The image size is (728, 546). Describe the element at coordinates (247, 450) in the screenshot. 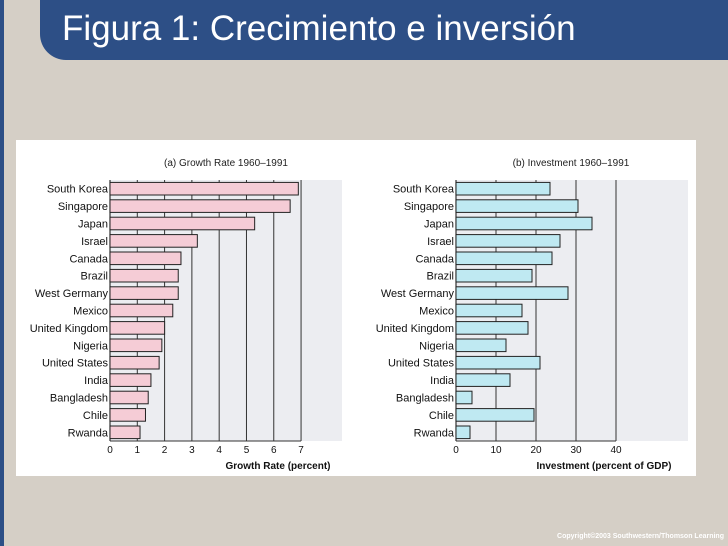

I see `tick-label: 5` at that location.